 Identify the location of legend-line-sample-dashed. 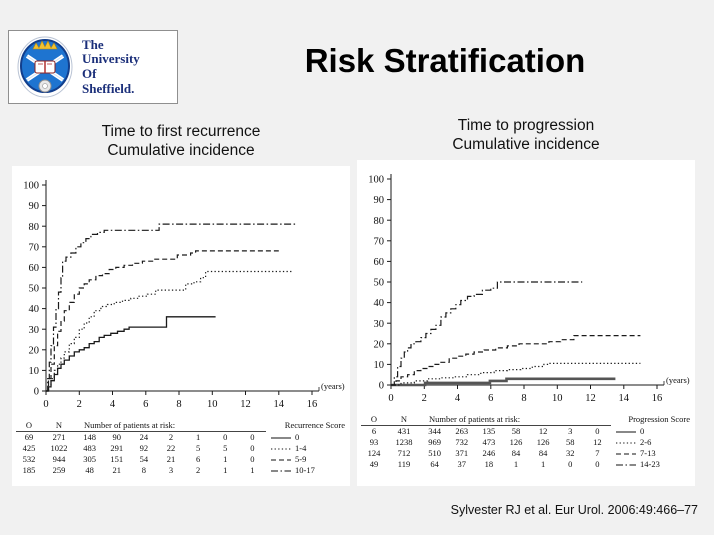
(625, 454).